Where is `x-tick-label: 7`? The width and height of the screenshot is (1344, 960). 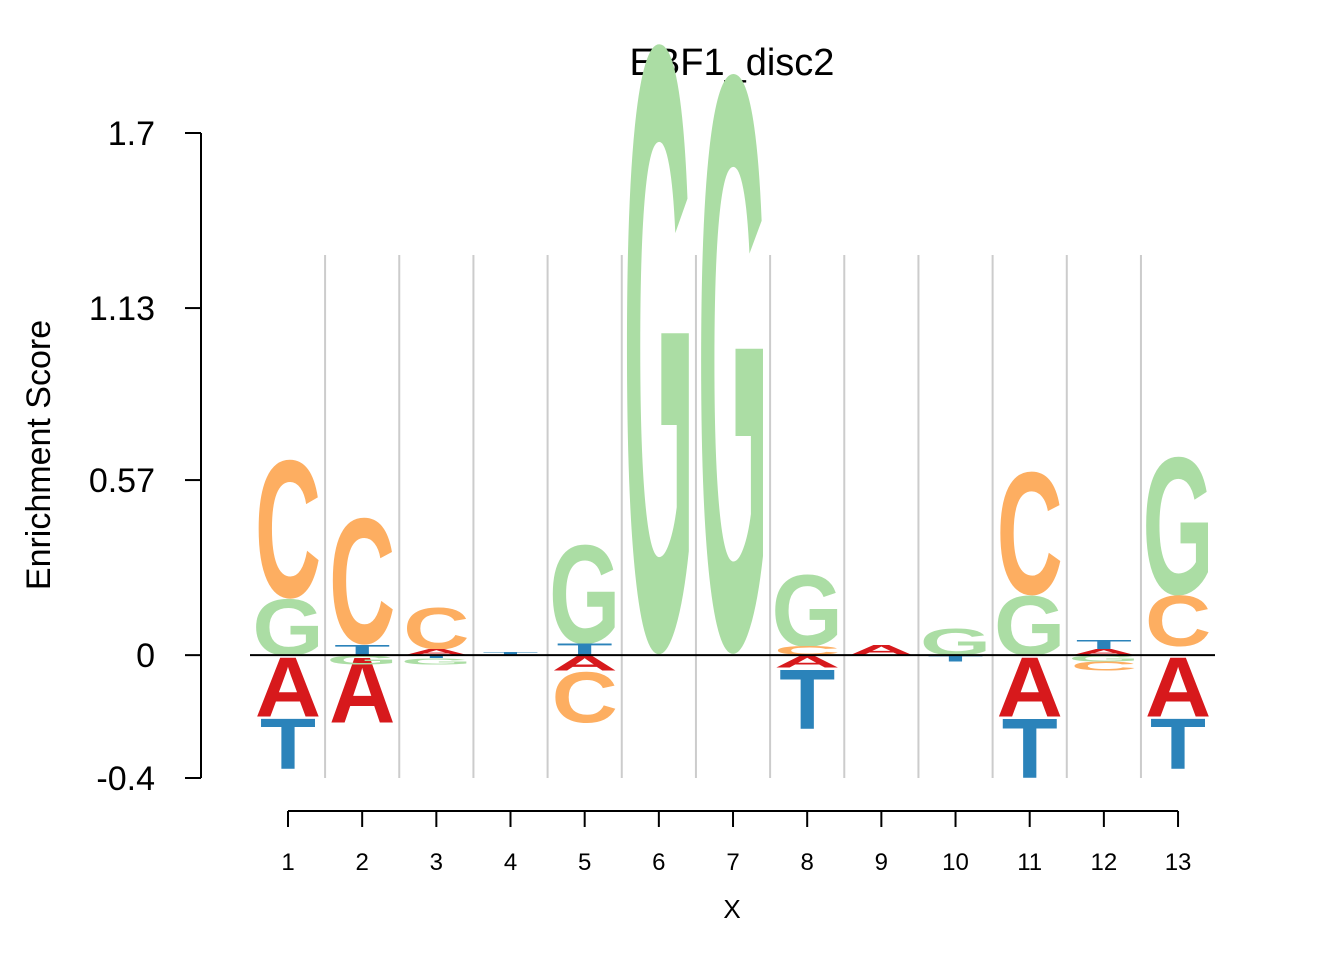 x-tick-label: 7 is located at coordinates (732, 862).